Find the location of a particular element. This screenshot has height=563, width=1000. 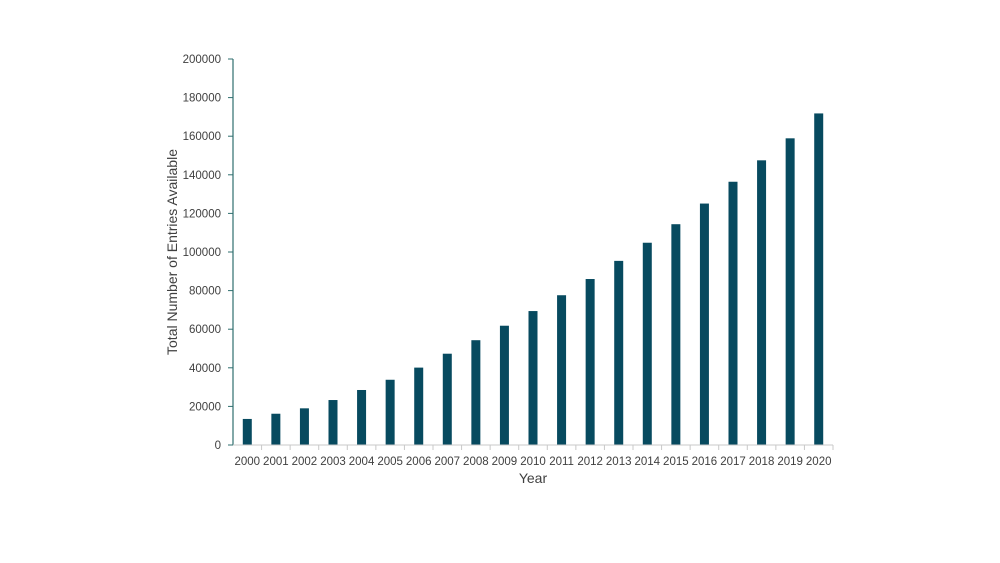

bar-2015 is located at coordinates (676, 334).